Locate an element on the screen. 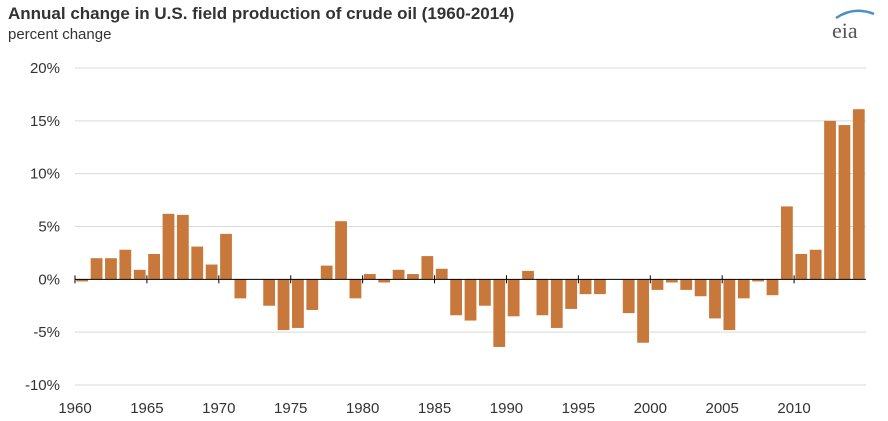 The height and width of the screenshot is (421, 888). eia-logo-text: eia is located at coordinates (845, 30).